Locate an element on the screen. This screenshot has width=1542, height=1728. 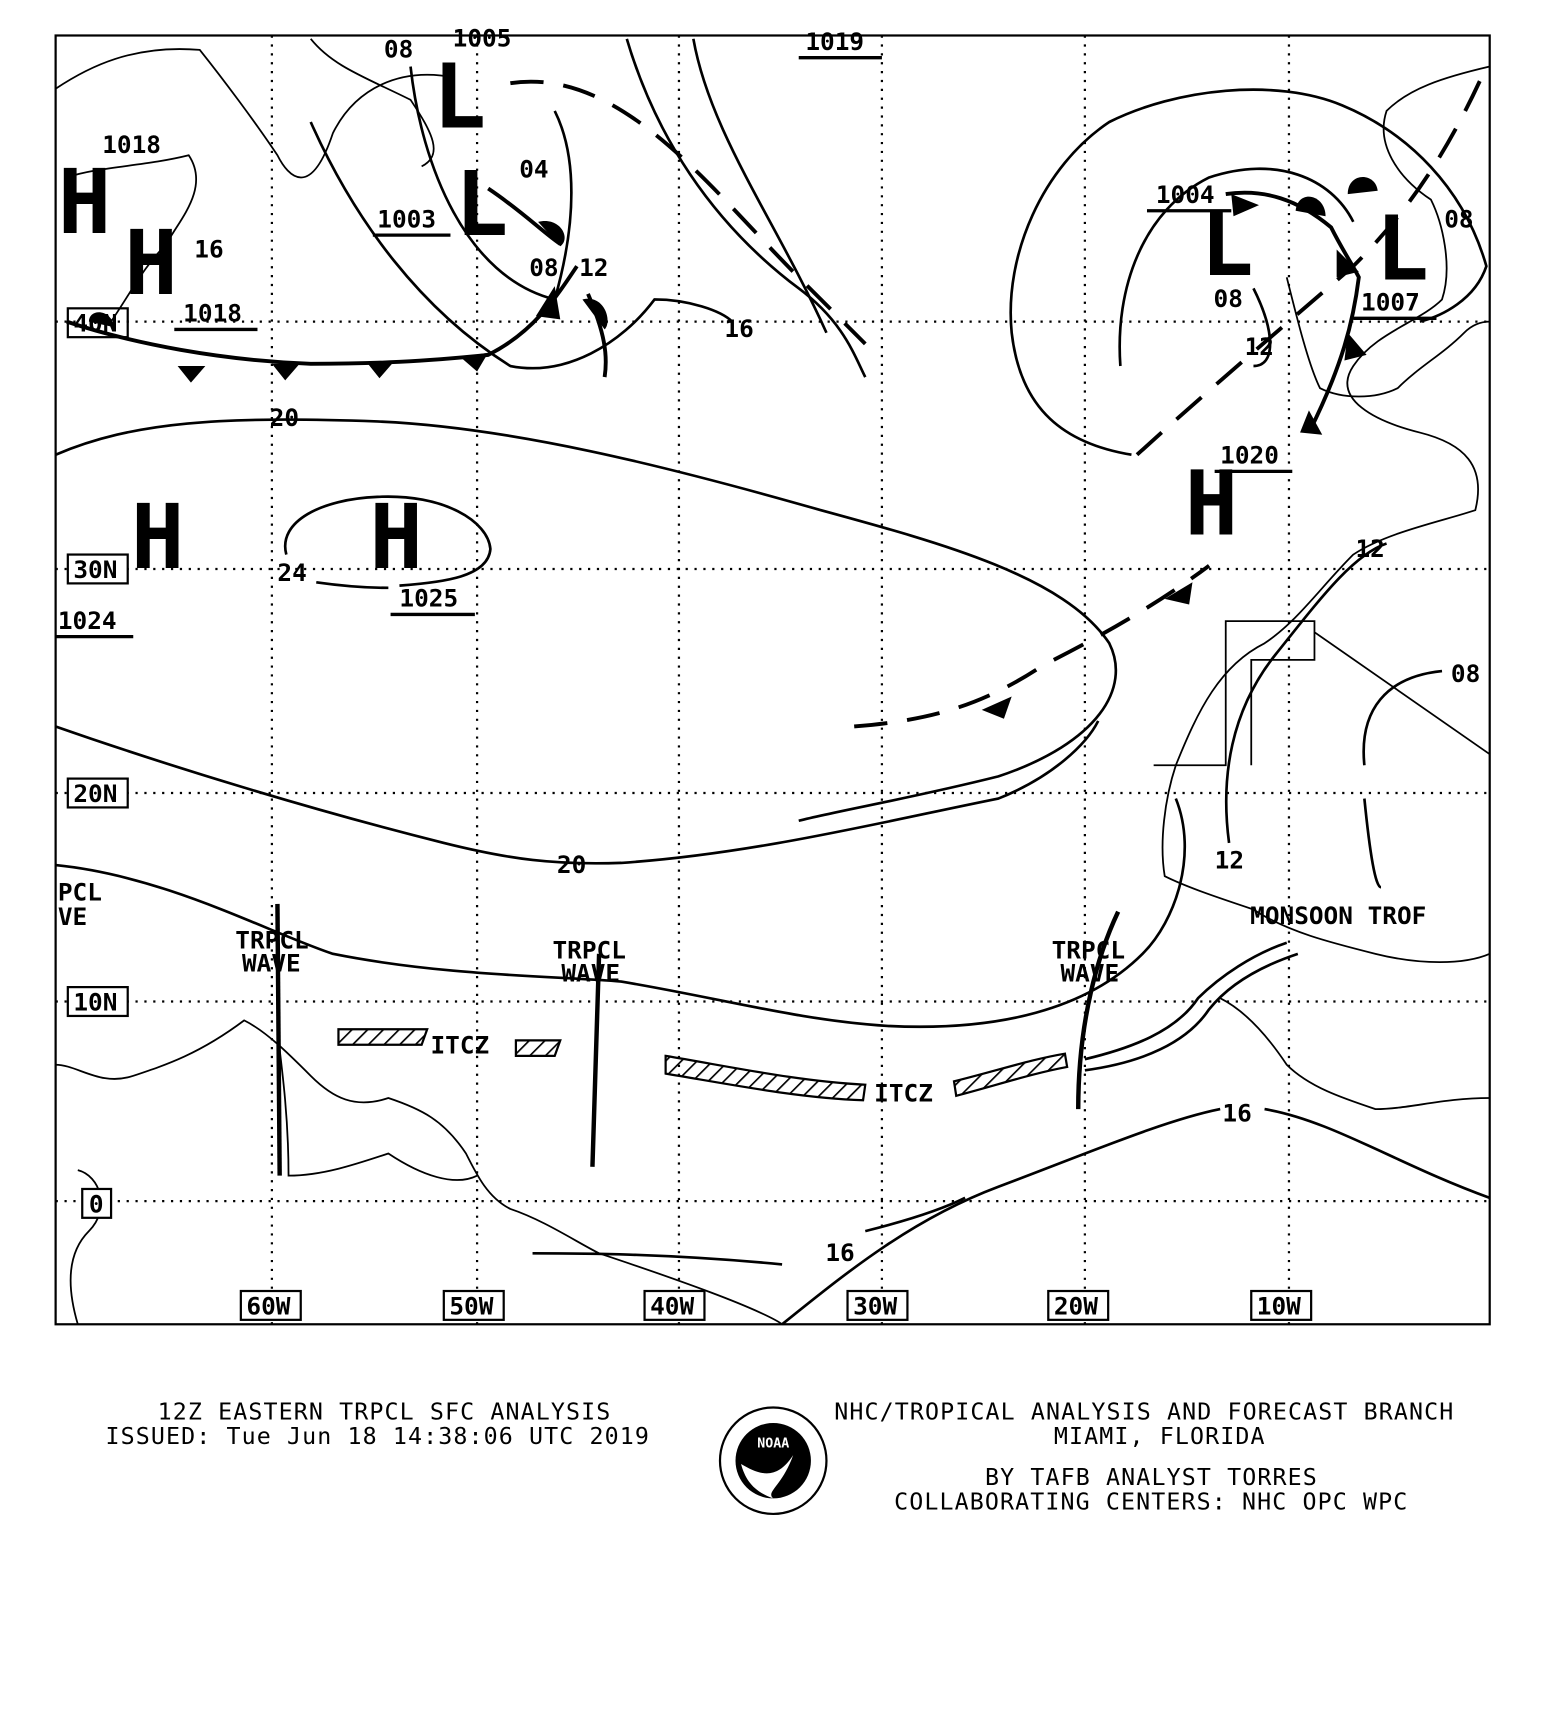
longitude-label: 40W is located at coordinates (672, 1305).